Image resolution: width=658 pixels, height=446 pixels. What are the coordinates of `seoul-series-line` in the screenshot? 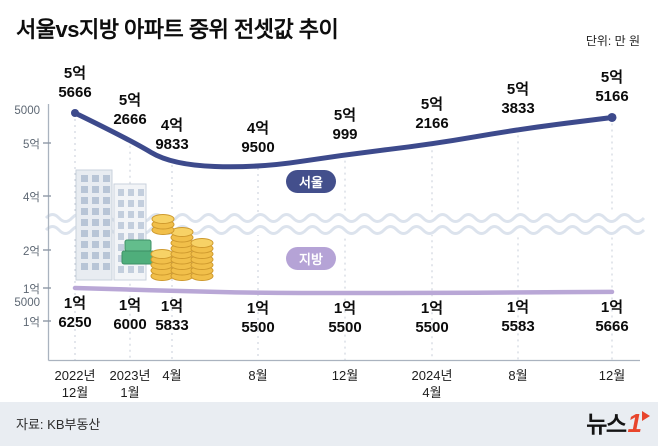 It's located at (343, 140).